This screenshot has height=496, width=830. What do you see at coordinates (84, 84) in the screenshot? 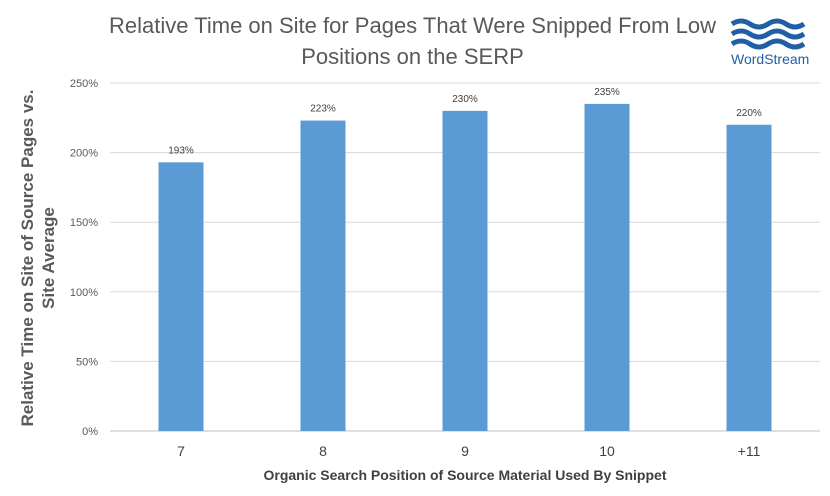
I see `y-tick-label: 250%` at bounding box center [84, 84].